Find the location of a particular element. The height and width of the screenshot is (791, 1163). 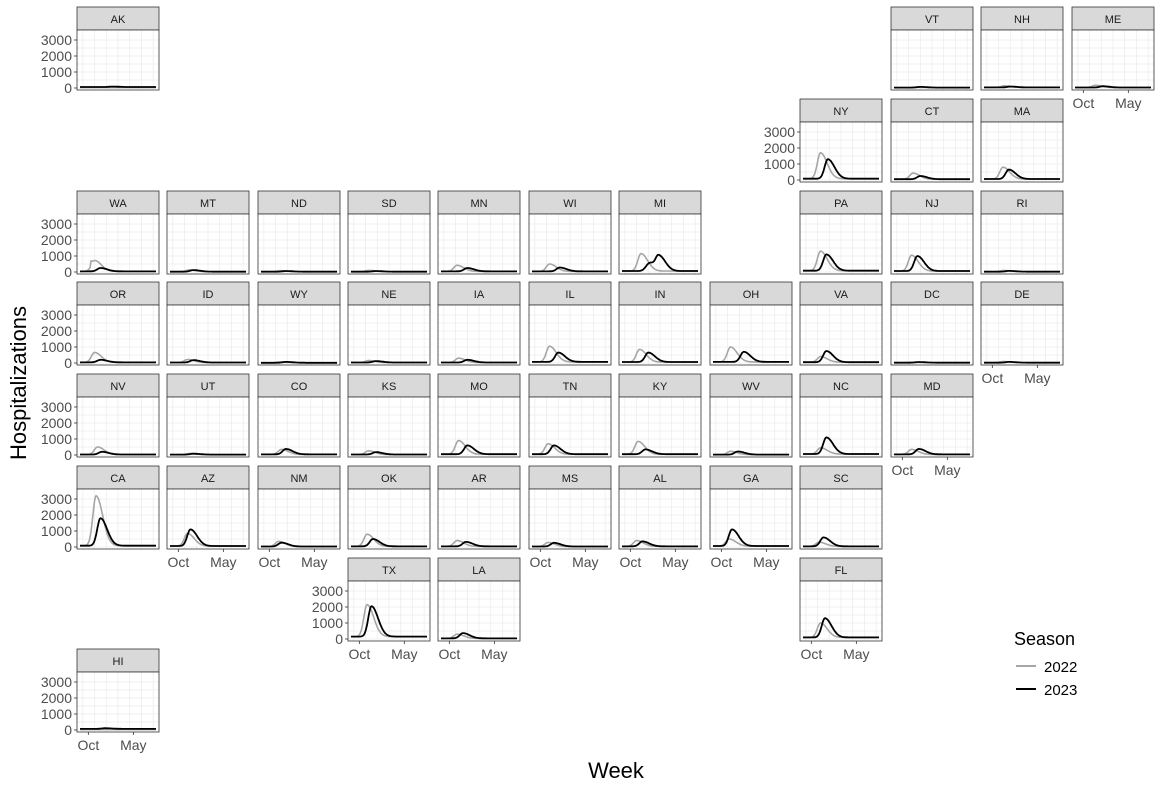

facet-panel-sc: SC is located at coordinates (841, 507).